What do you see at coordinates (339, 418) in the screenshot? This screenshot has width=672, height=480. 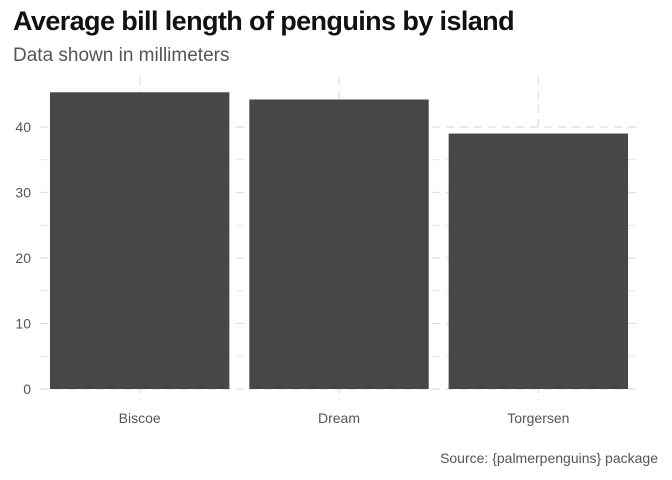 I see `x-tick-label: Dream` at bounding box center [339, 418].